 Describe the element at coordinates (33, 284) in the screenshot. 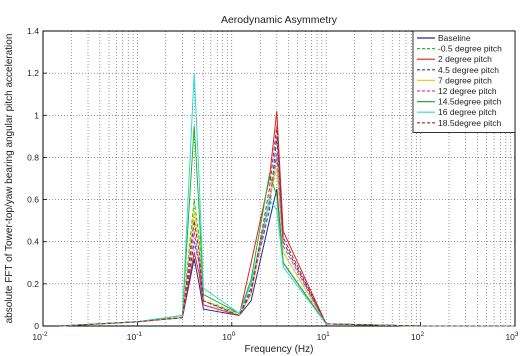

I see `y-tick-label: 0.2` at that location.